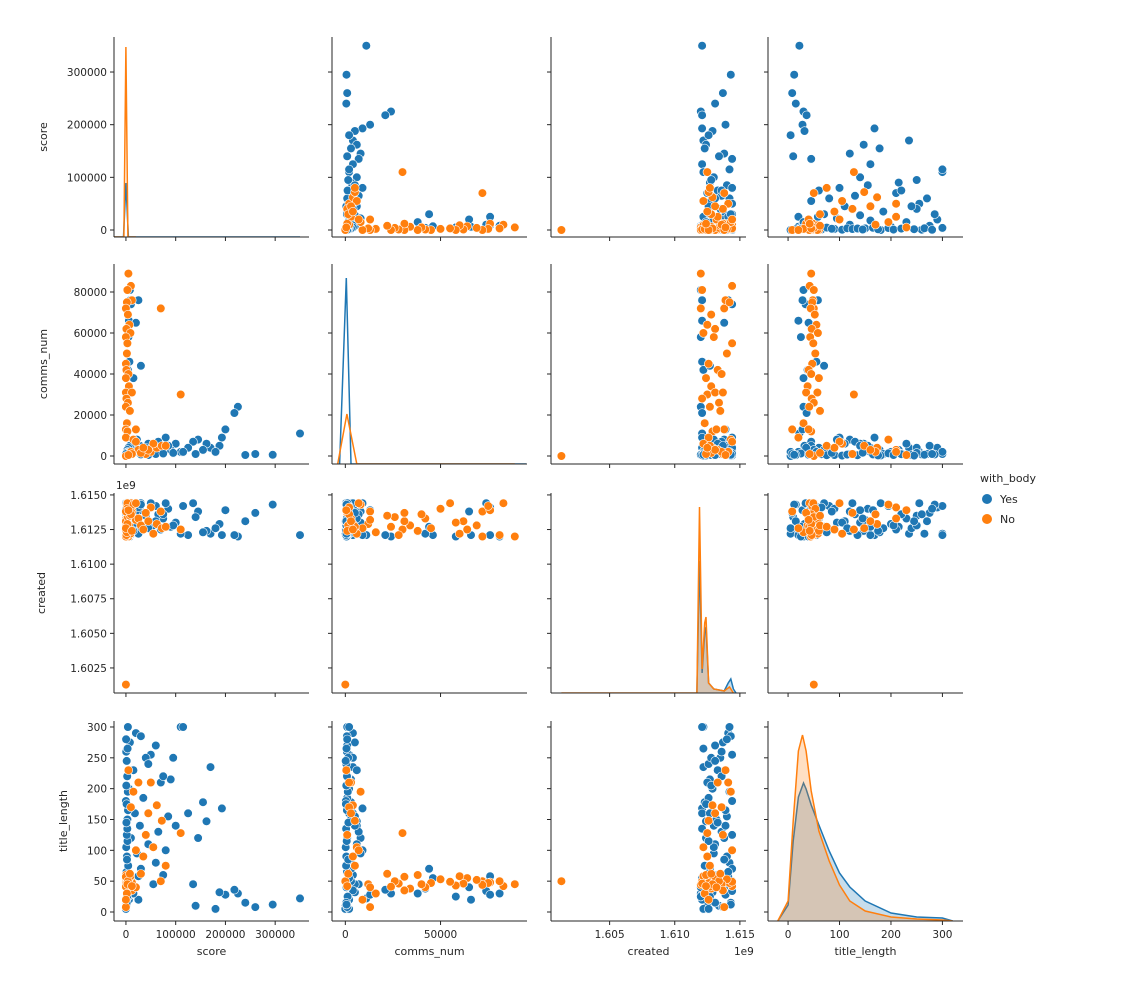 The image size is (1138, 986). What do you see at coordinates (1007, 519) in the screenshot?
I see `legend-item-no: No` at bounding box center [1007, 519].